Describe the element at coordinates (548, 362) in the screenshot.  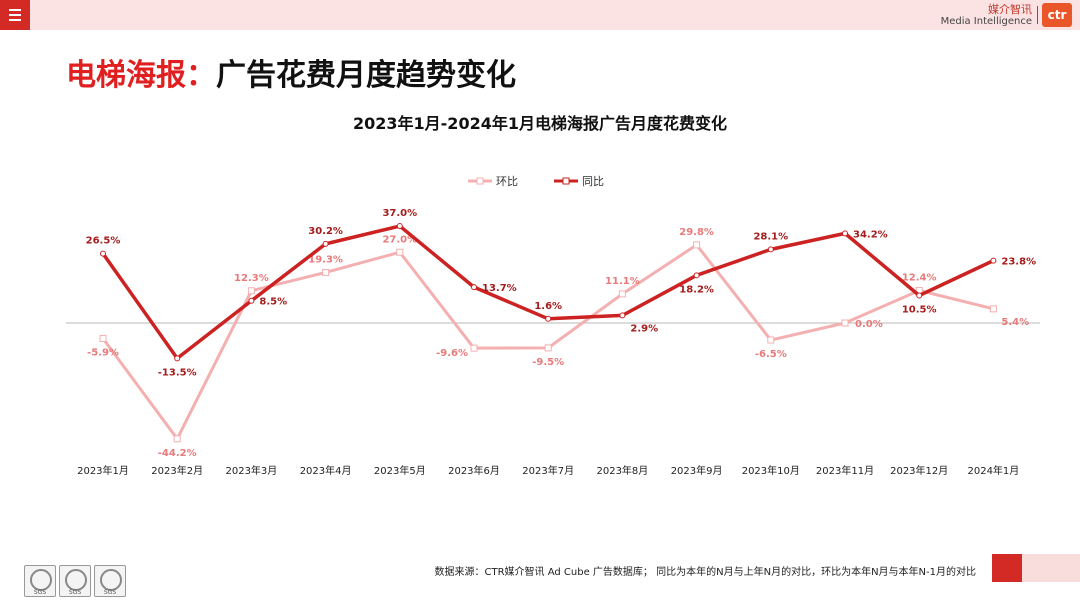
I see `data-label-环比: -9.5%` at that location.